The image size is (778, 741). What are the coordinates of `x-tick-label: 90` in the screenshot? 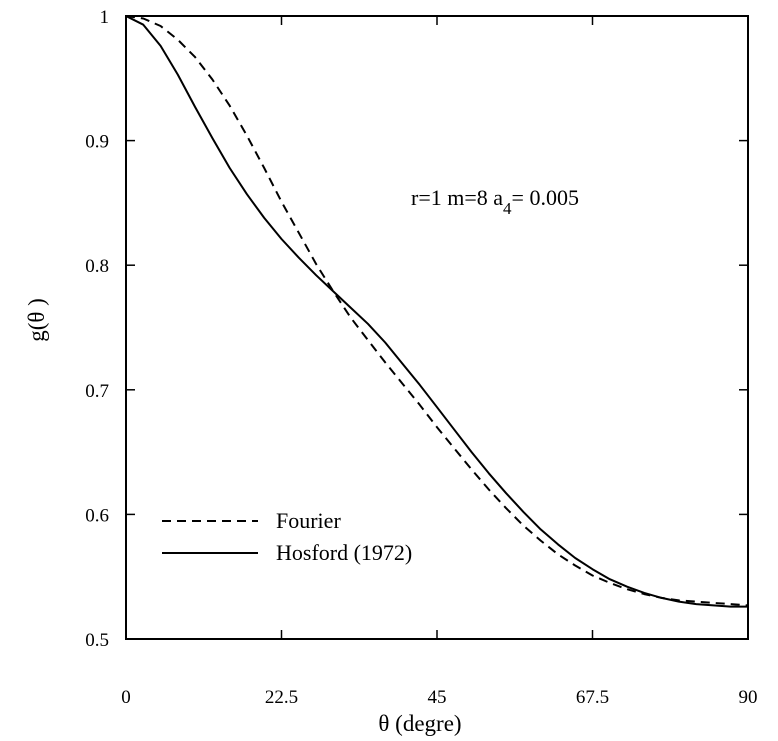 It's located at (748, 697).